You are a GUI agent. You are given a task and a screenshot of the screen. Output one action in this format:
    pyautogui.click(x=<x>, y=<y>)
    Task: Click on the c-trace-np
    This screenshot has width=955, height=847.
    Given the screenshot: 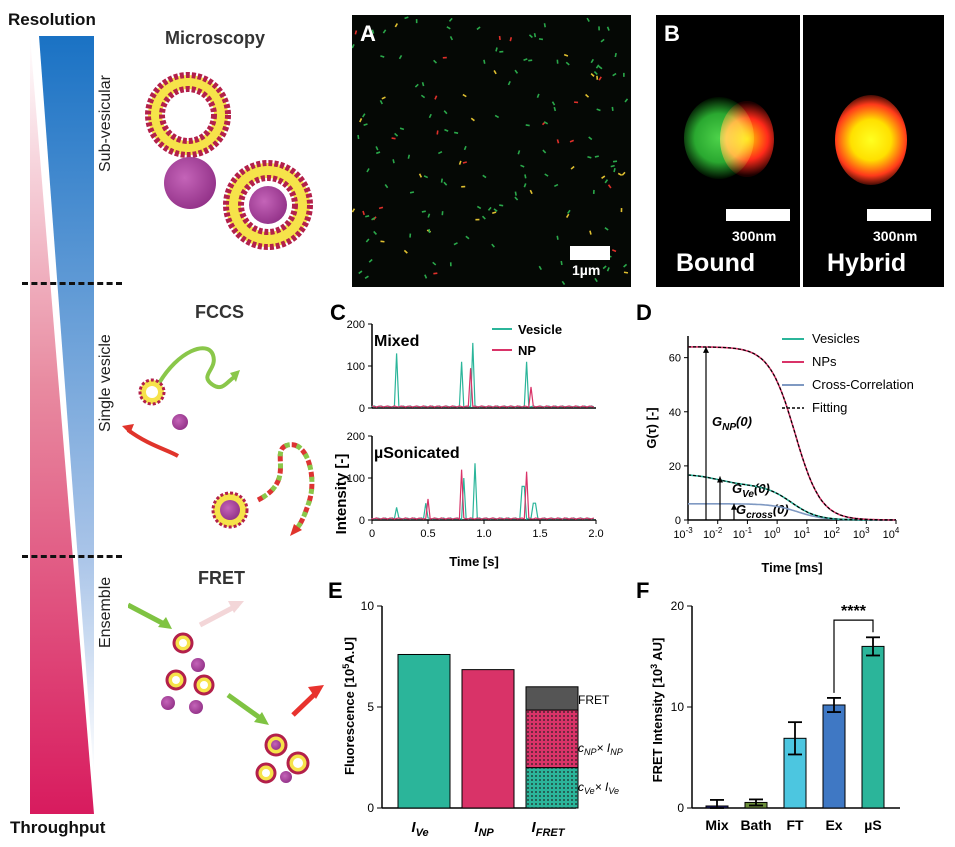 What is the action you would take?
    pyautogui.click(x=483, y=388)
    